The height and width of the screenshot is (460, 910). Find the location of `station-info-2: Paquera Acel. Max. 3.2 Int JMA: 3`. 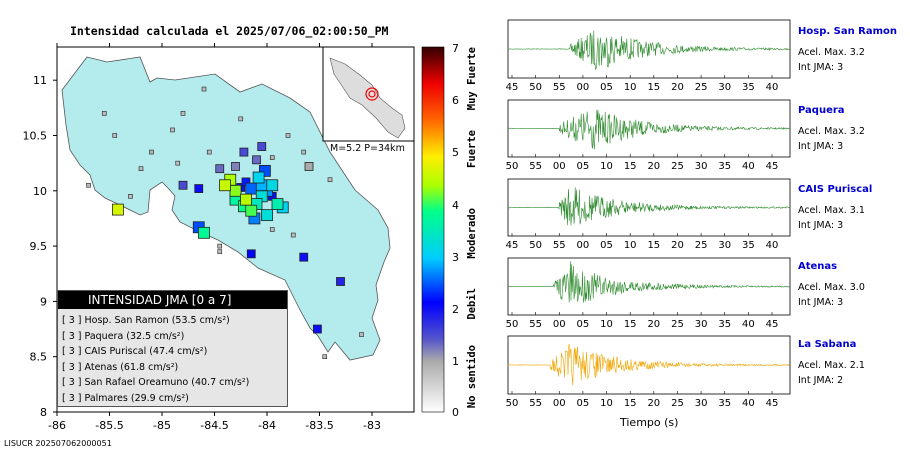

station-info-2: Paquera Acel. Max. 3.2 Int JMA: 3 is located at coordinates (831, 128).